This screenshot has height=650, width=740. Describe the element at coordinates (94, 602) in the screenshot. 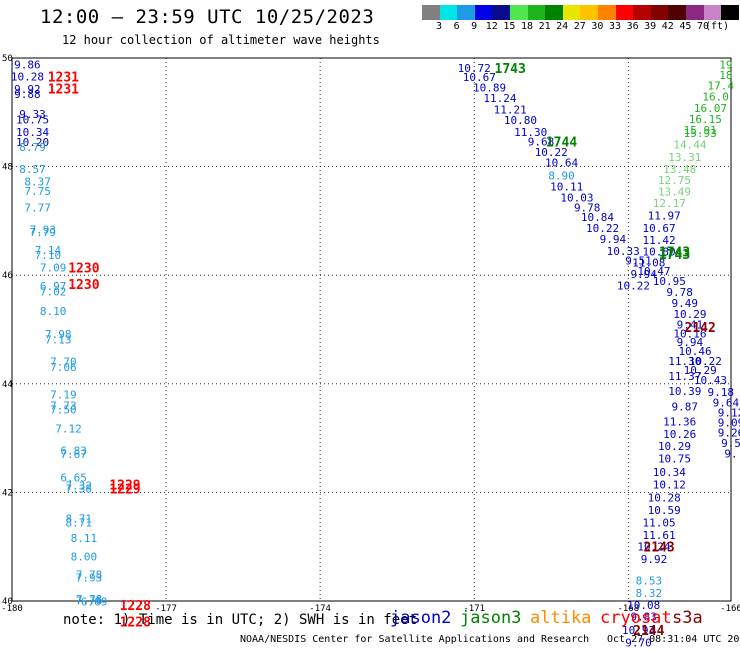

I see `wave-height-label: 6.69` at that location.